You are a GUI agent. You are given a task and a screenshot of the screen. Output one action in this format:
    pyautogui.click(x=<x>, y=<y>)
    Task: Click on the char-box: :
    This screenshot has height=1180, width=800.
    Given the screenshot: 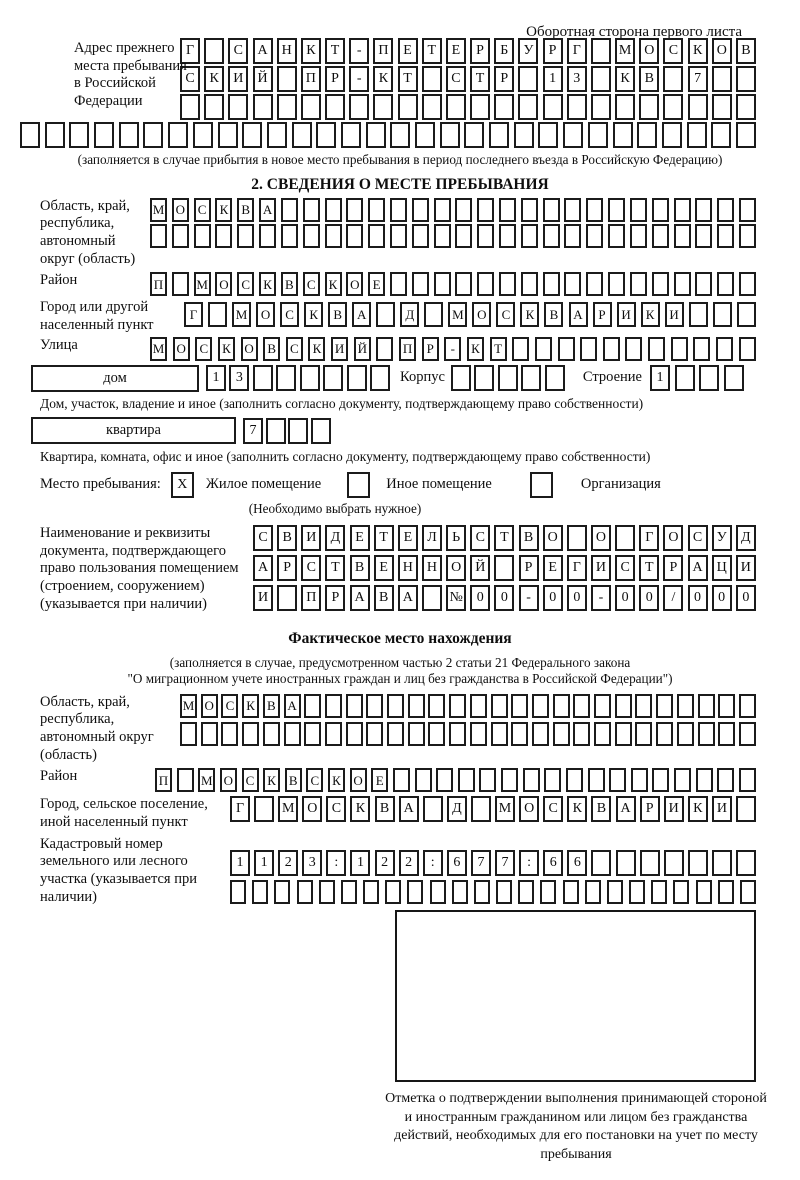 What is the action you would take?
    pyautogui.click(x=529, y=862)
    